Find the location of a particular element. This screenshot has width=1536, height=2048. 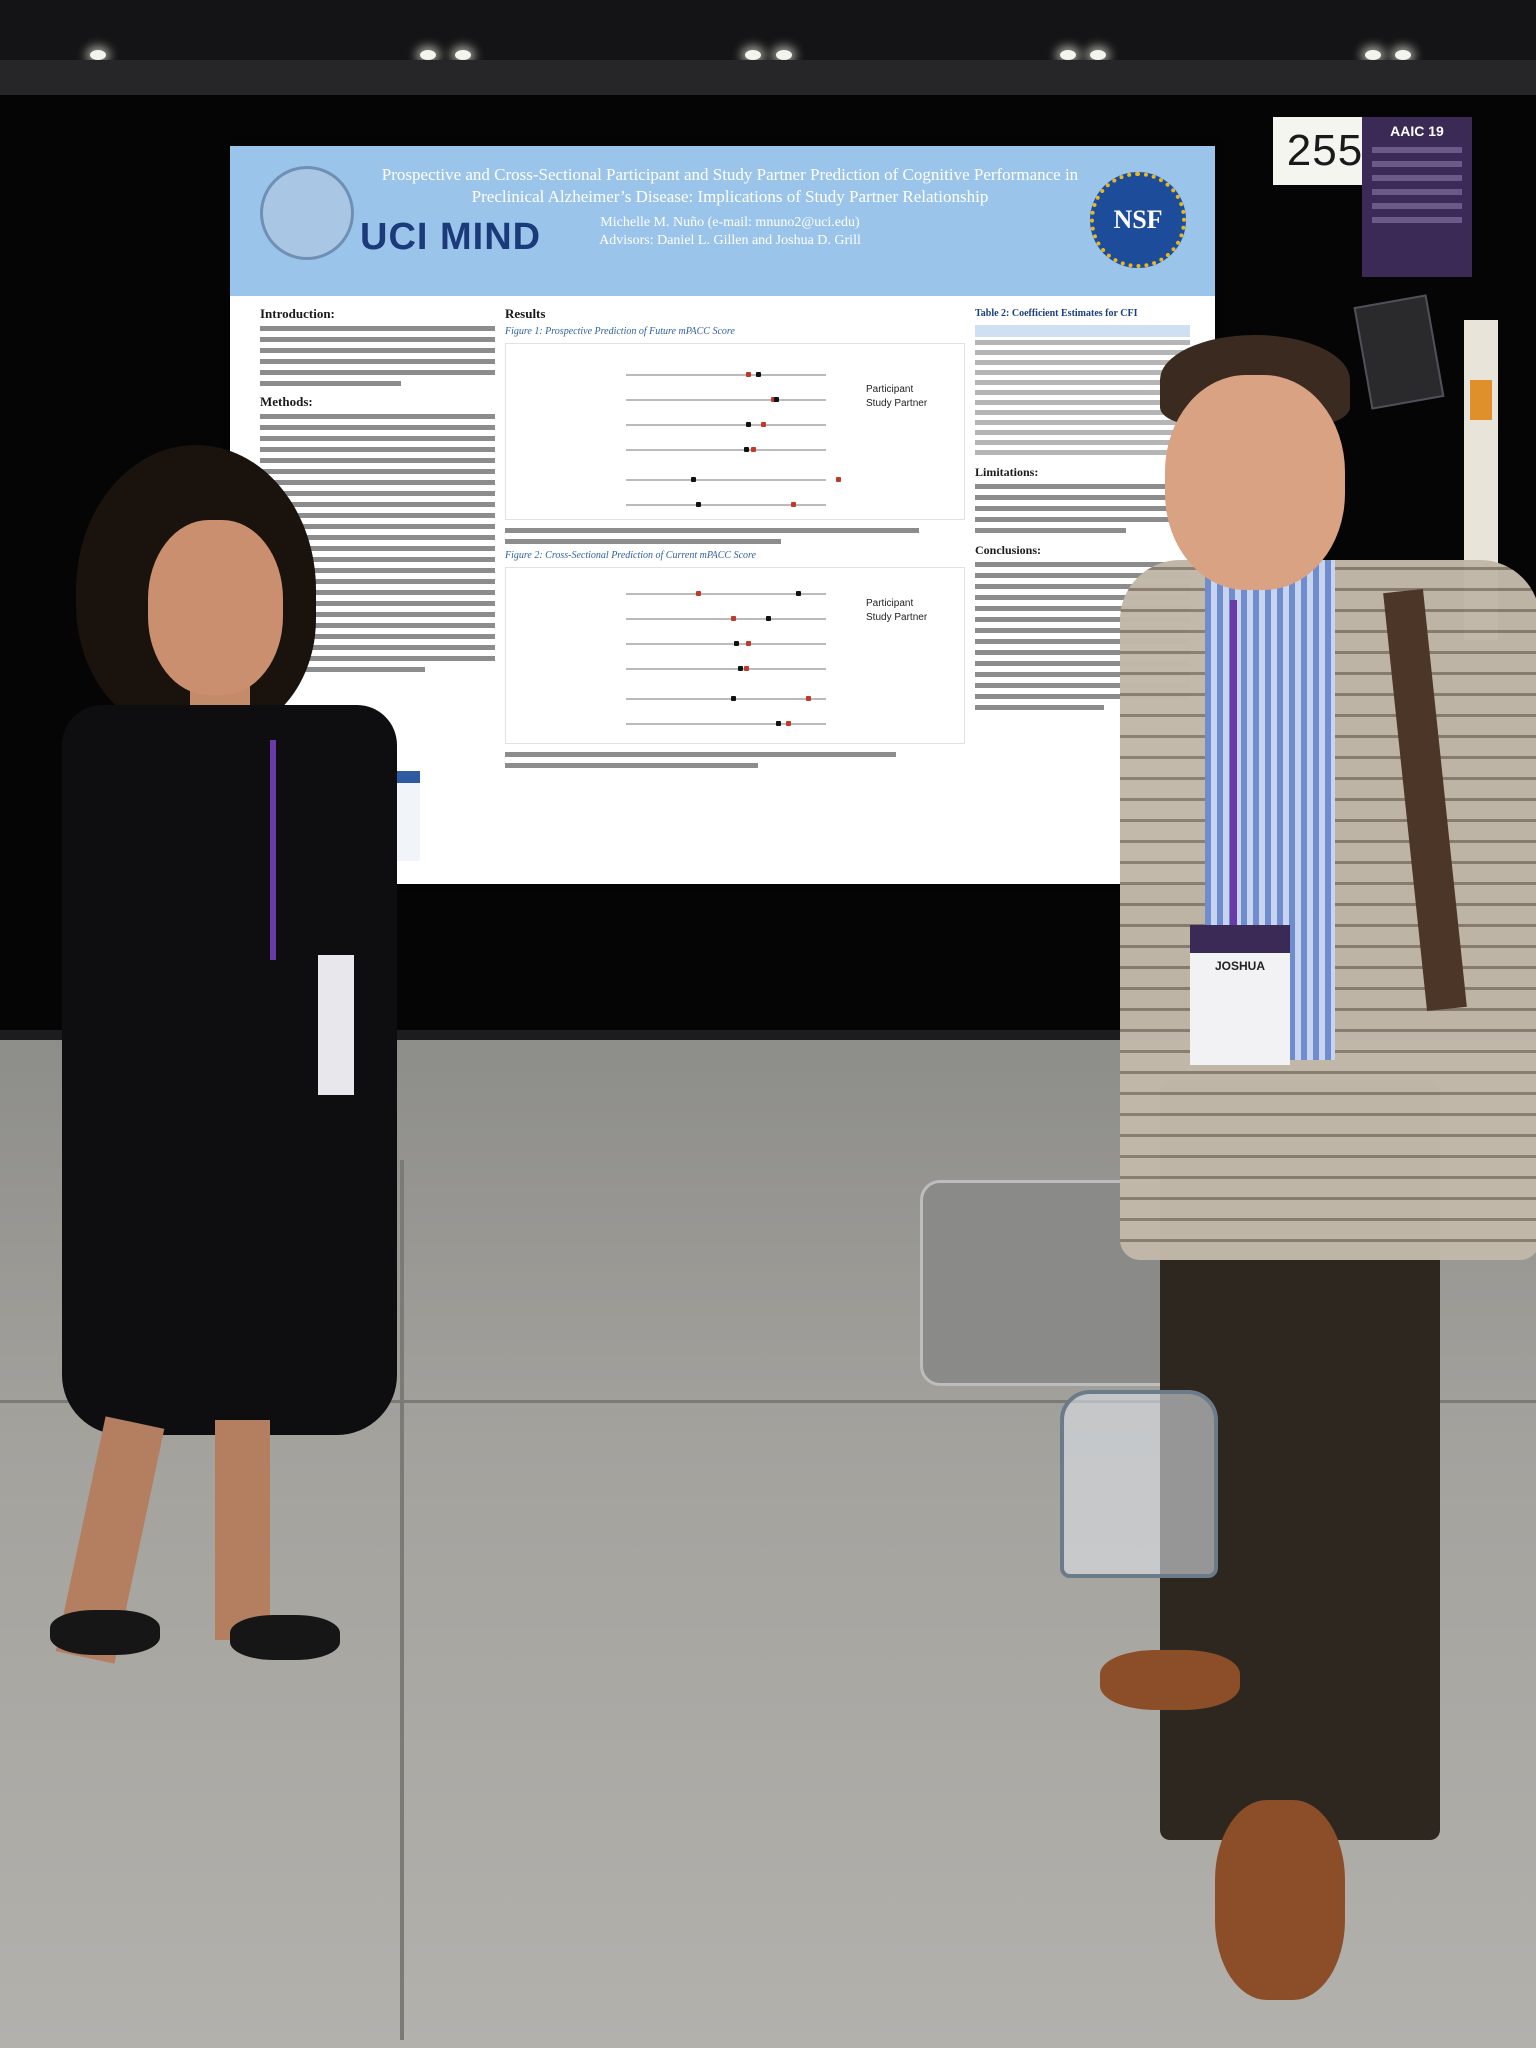

results-heading: Results is located at coordinates (525, 313).